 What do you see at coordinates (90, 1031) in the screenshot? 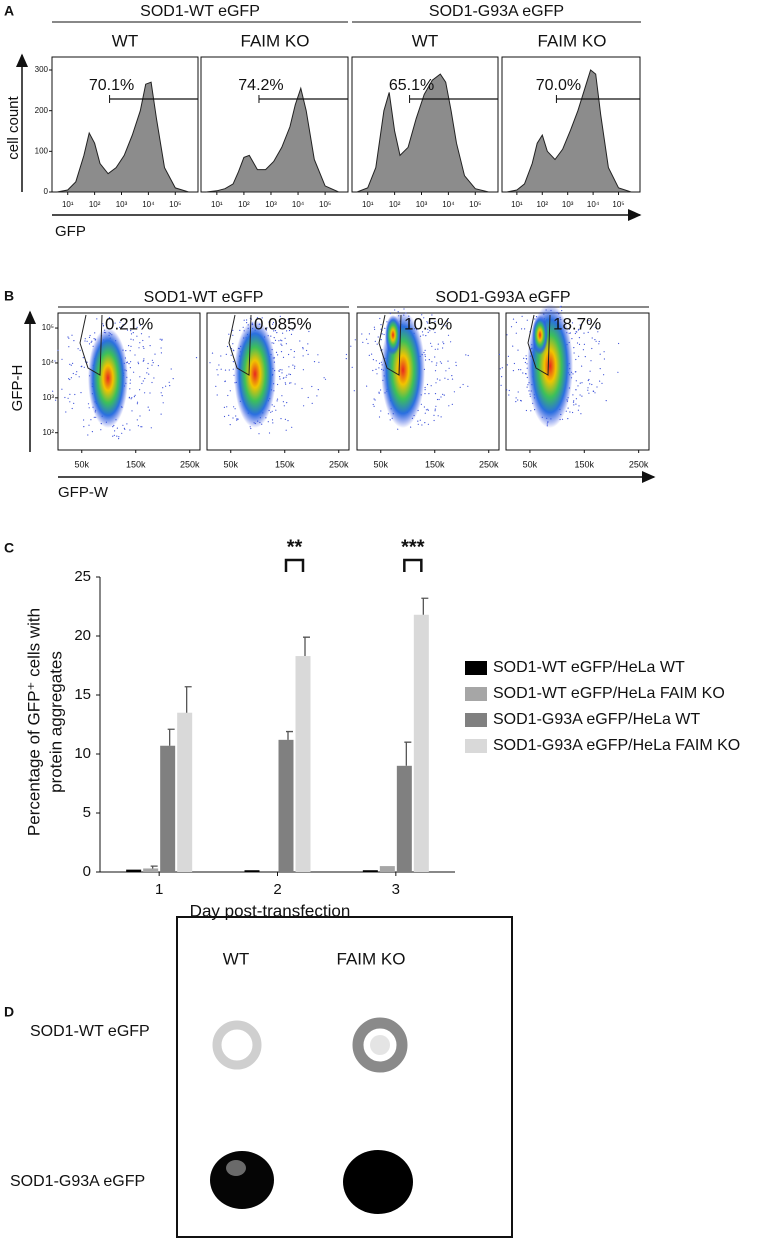
I see `row-label: SOD1-WT eGFP` at bounding box center [90, 1031].